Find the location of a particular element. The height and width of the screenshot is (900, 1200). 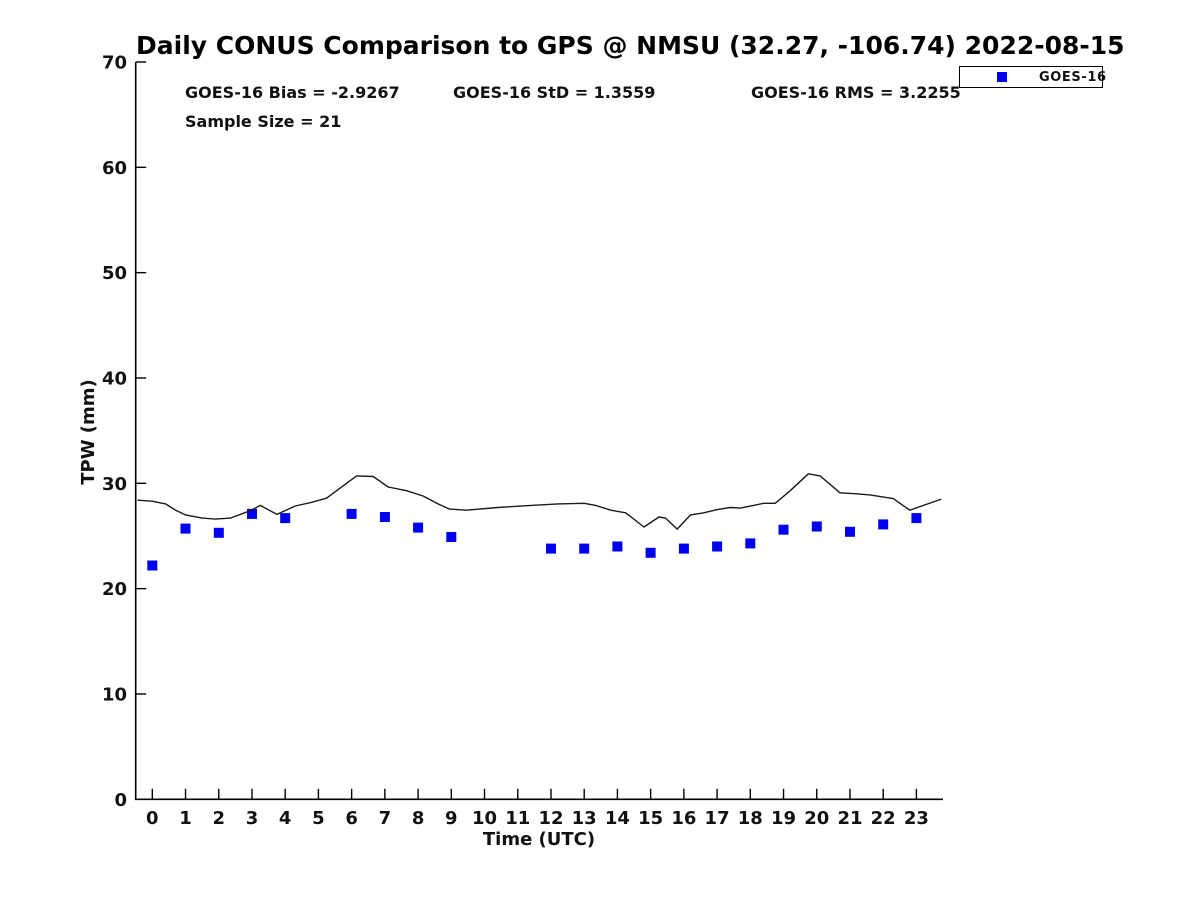

x-axis-label: Time (UTC) is located at coordinates (539, 839).